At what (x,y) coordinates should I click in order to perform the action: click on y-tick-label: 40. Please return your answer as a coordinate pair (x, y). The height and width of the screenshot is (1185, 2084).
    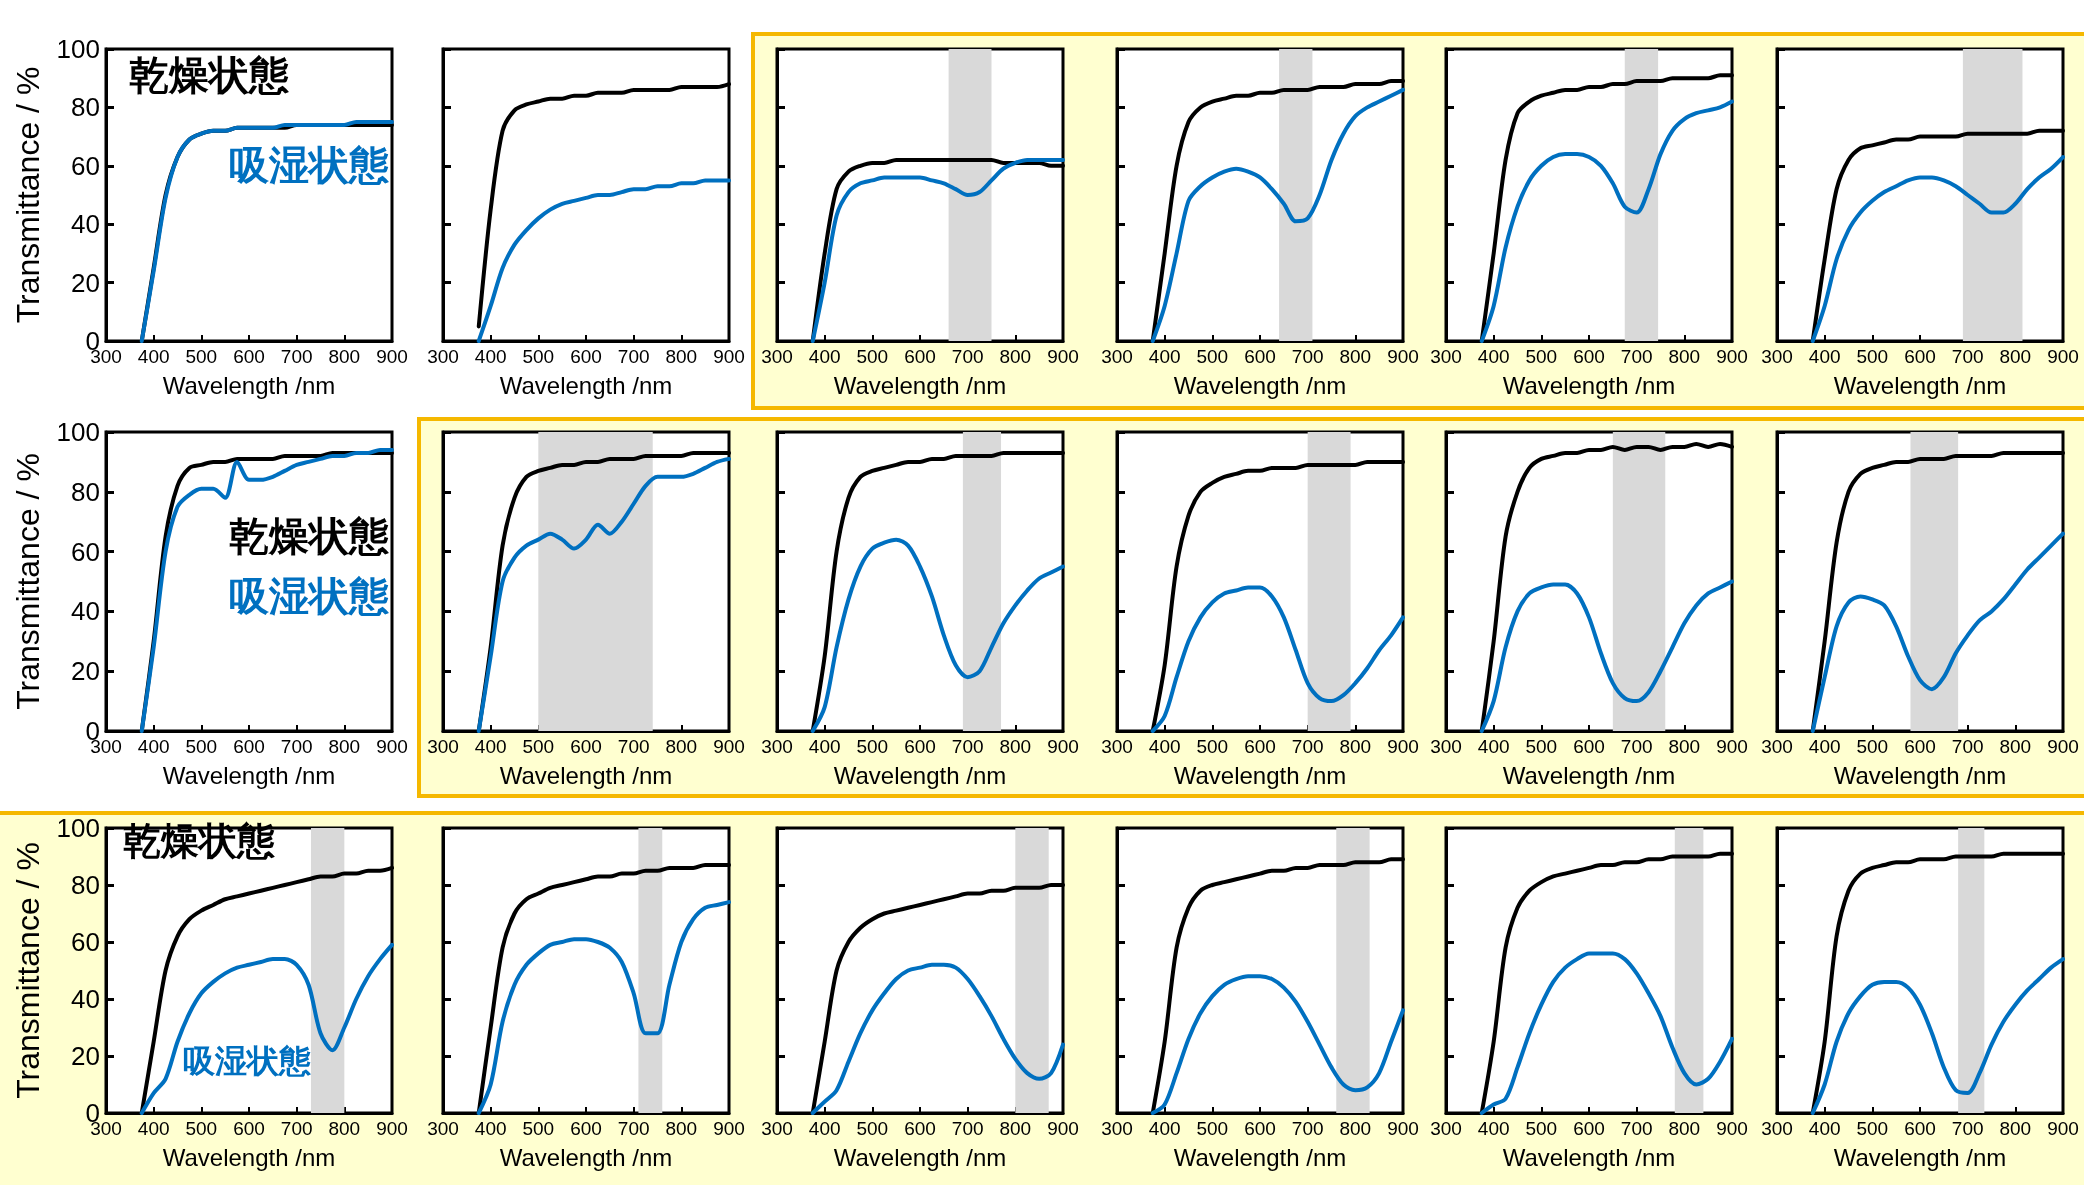
    Looking at the image, I should click on (85, 224).